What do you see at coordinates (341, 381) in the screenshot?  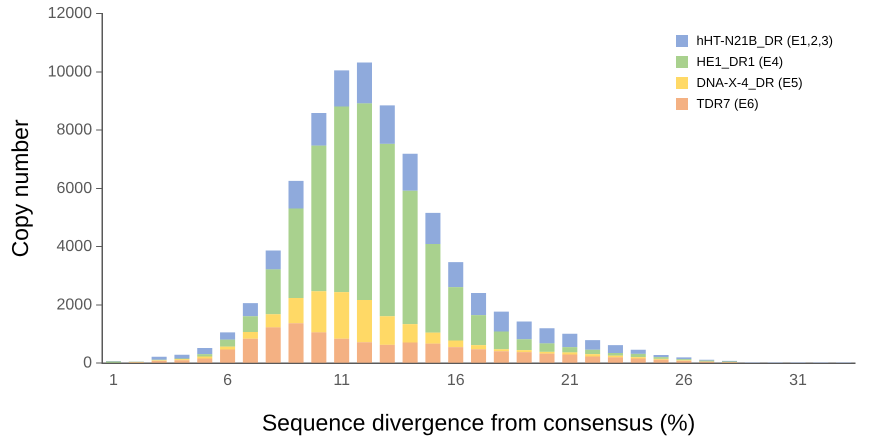 I see `x-tick-label: 11` at bounding box center [341, 381].